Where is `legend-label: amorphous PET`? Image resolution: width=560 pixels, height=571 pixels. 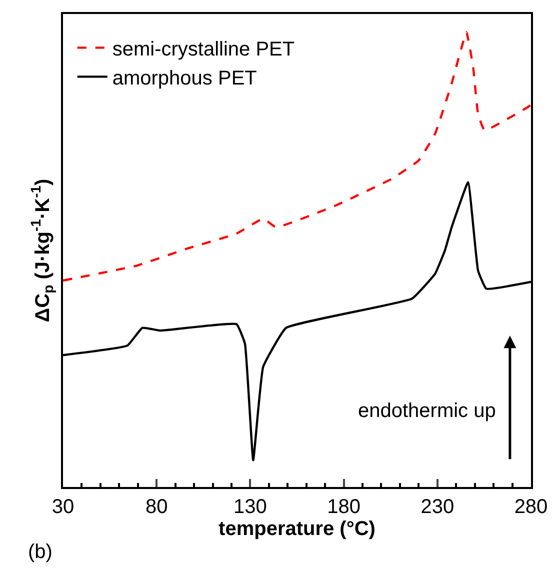 legend-label: amorphous PET is located at coordinates (184, 78).